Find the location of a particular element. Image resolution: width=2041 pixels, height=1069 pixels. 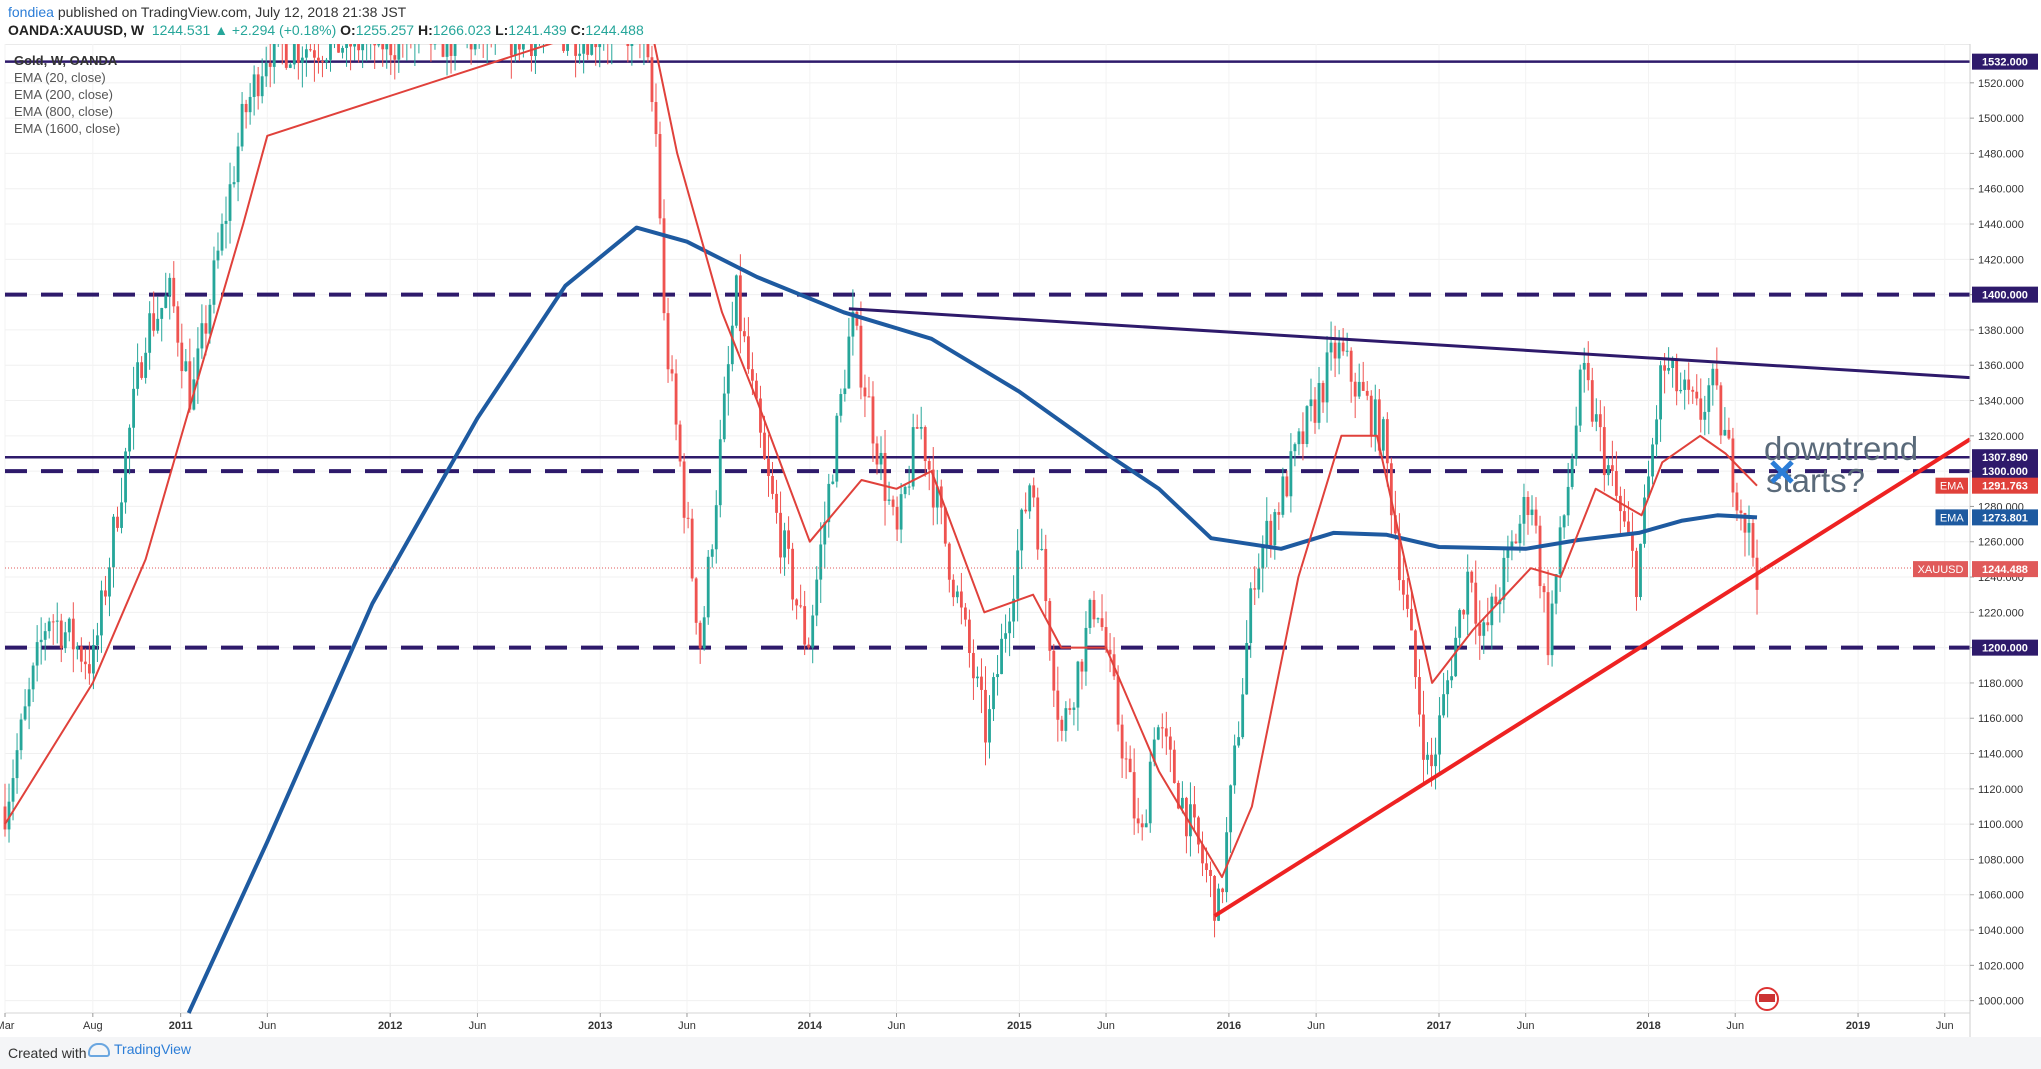

y-tick-label: 1420.000 is located at coordinates (2001, 260).